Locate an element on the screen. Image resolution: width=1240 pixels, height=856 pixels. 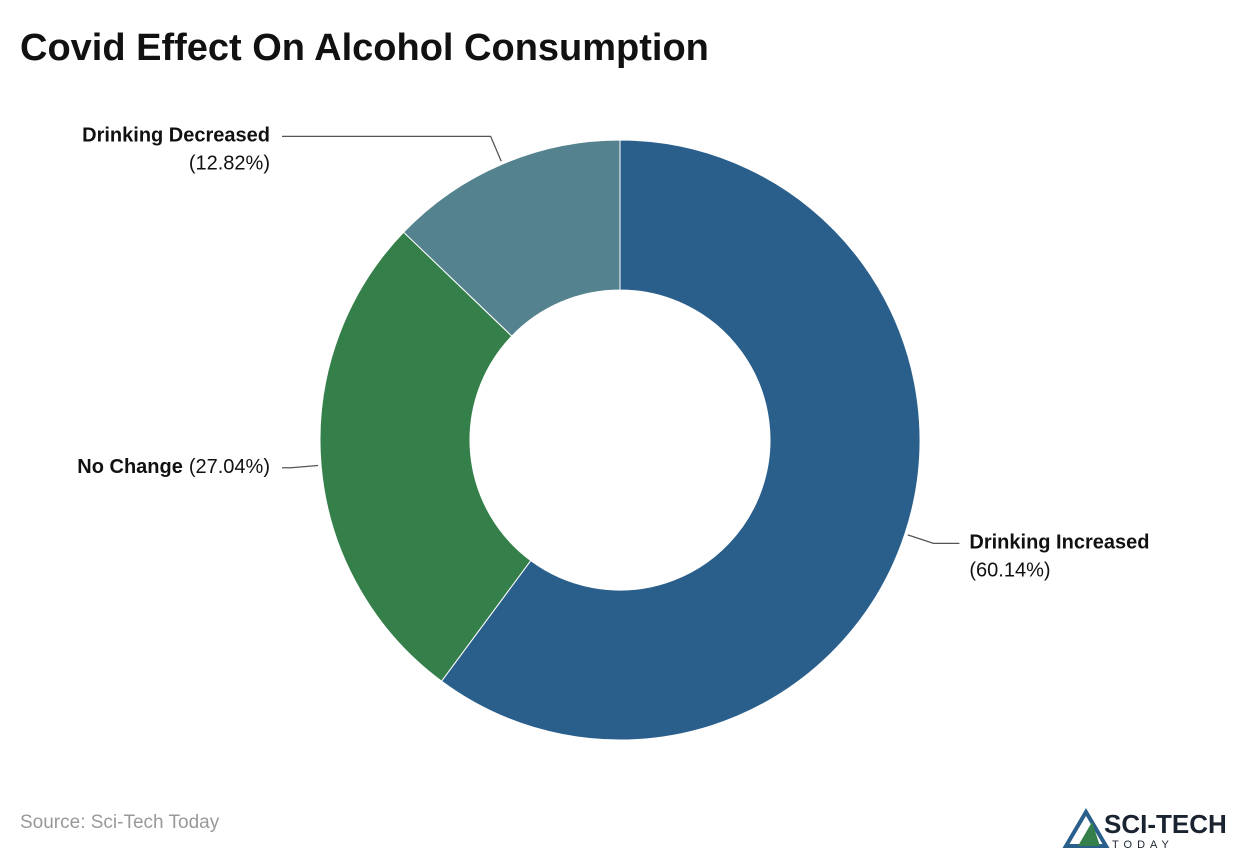
label-value: (60.14%) is located at coordinates (1009, 571).